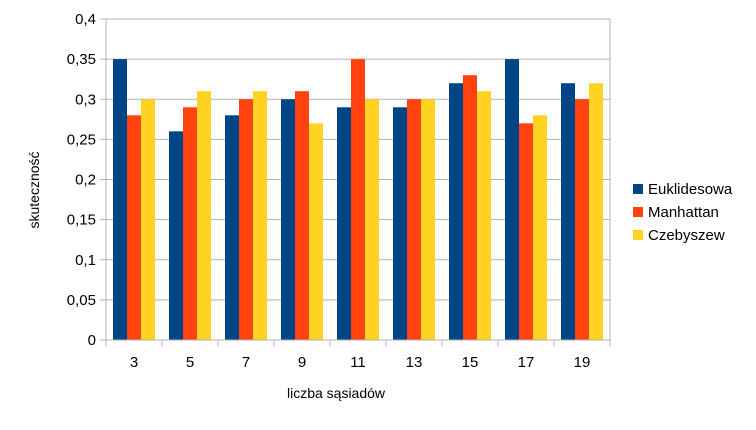  Describe the element at coordinates (34, 189) in the screenshot. I see `y-axis-title: skuteczność` at that location.